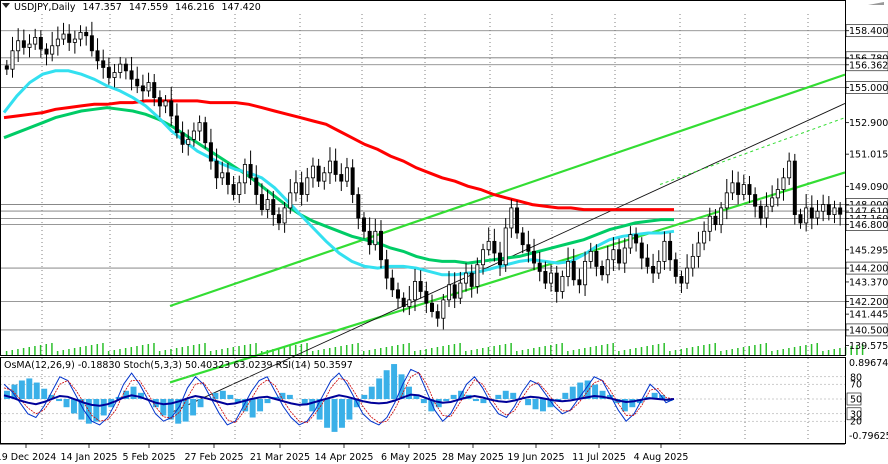 This screenshot has width=888, height=464. I want to click on rsi-line, so click(339, 400).